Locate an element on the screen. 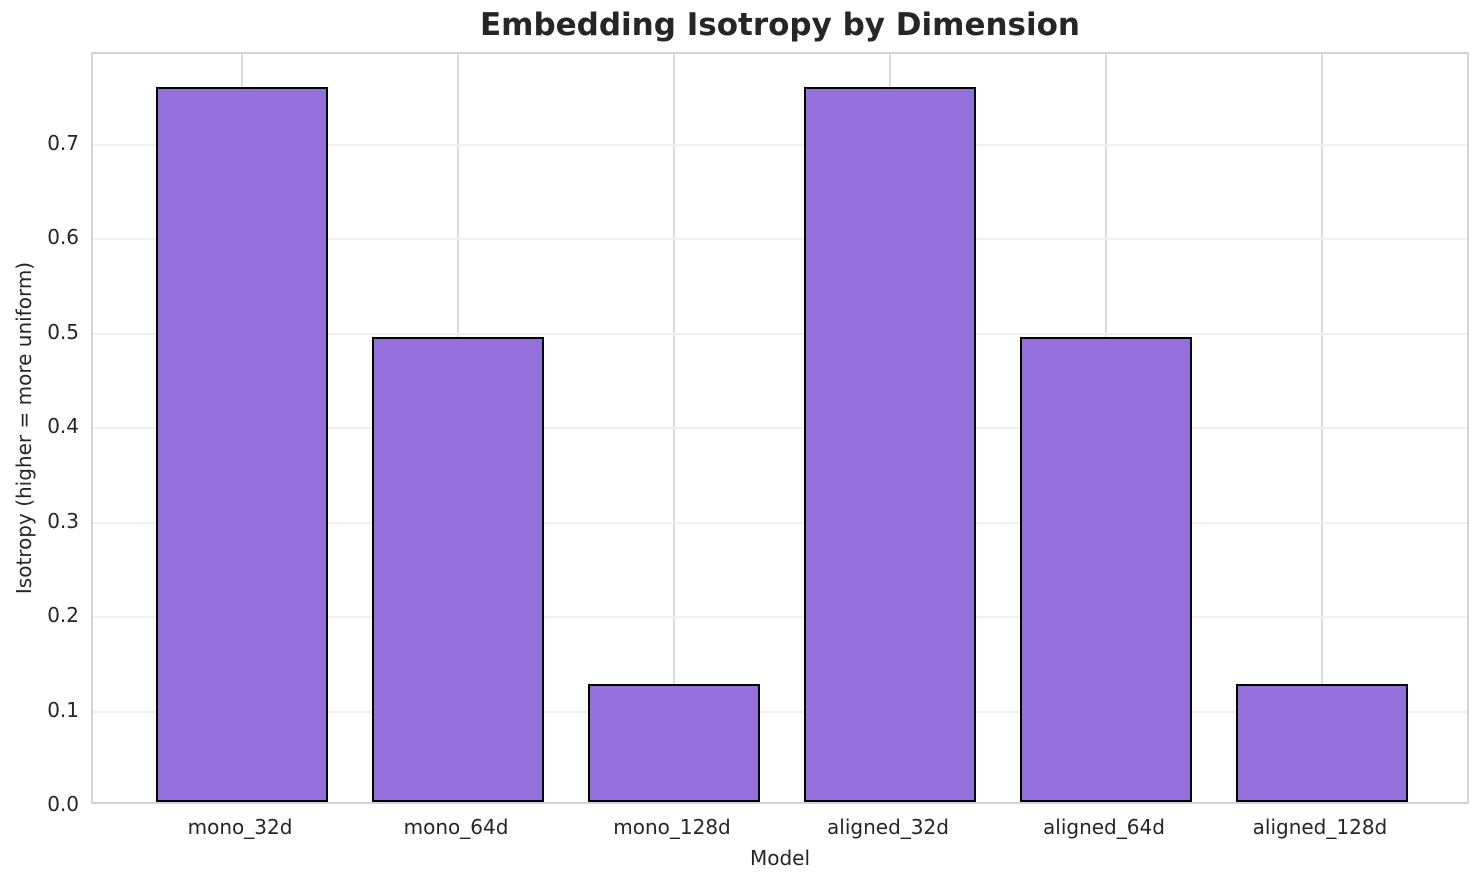 The height and width of the screenshot is (885, 1484). y-tick-label: 0.1 is located at coordinates (63, 709).